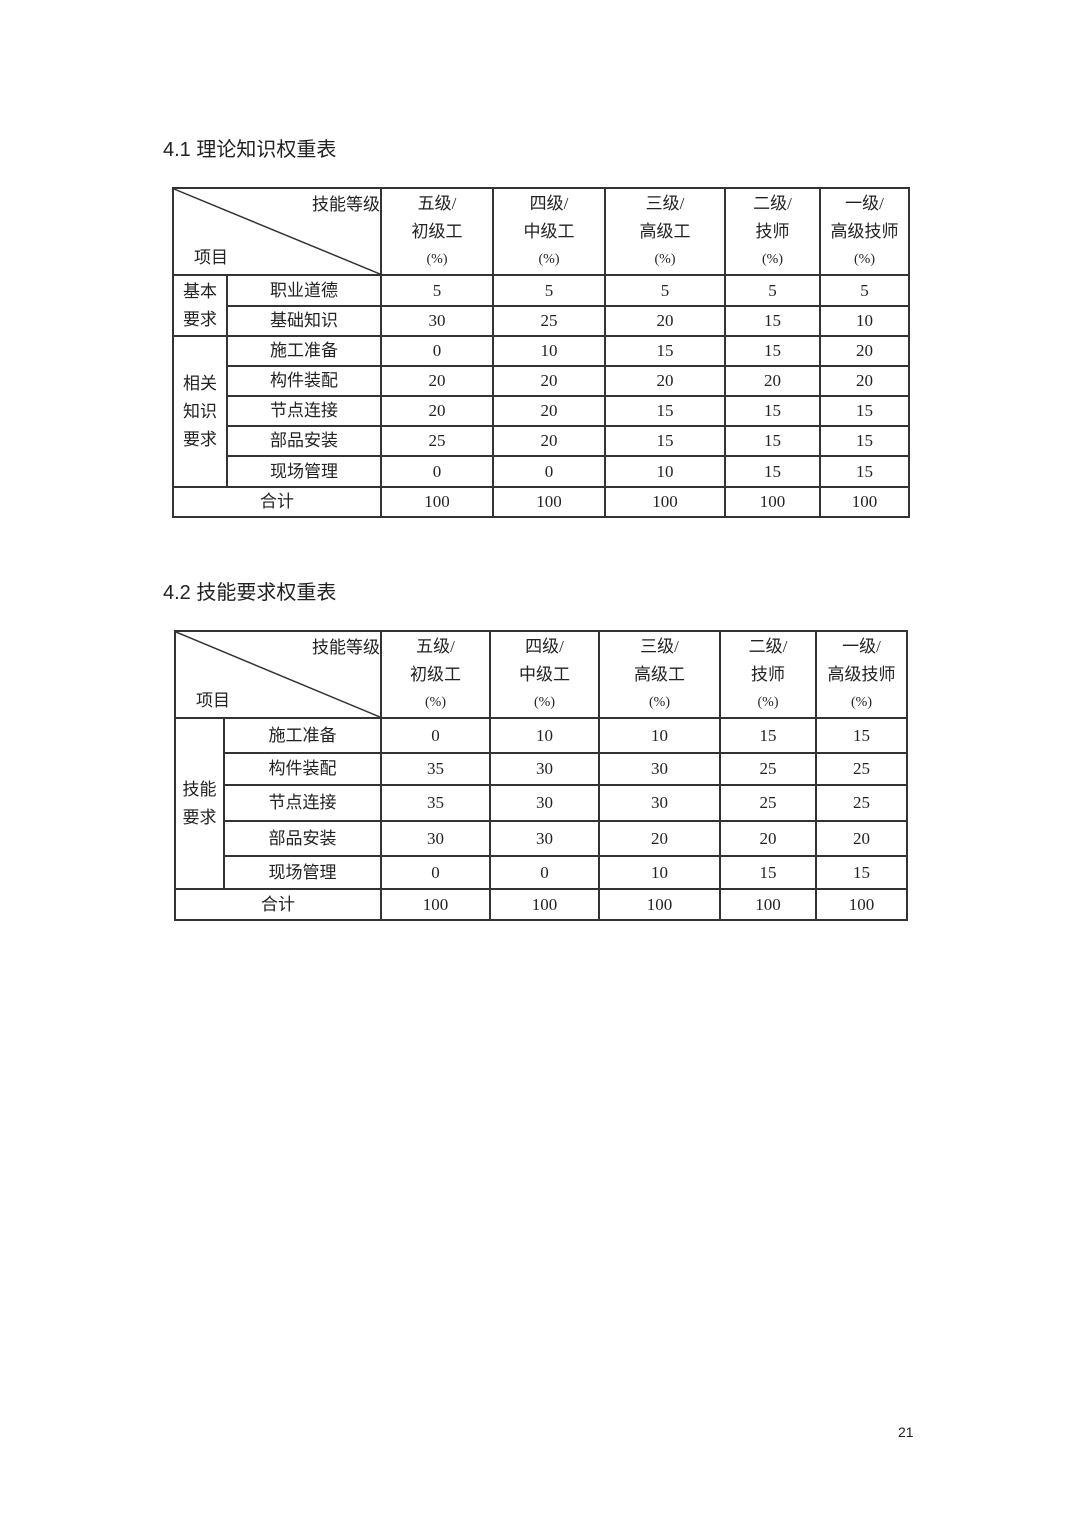 This screenshot has height=1527, width=1080. What do you see at coordinates (200, 411) in the screenshot?
I see `group-label: 相关 知识 要求` at bounding box center [200, 411].